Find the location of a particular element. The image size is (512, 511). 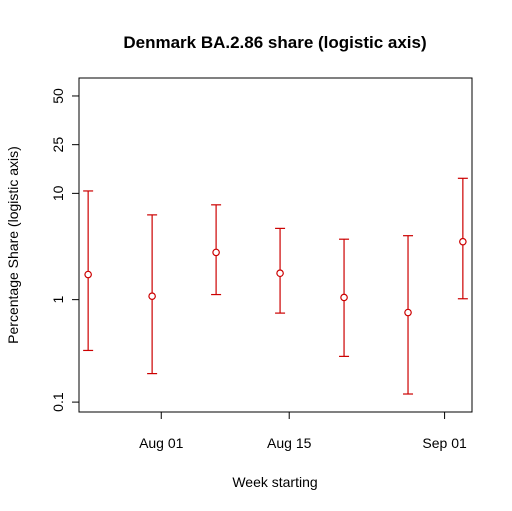

x-axis: Aug 01 Aug 15 Sep 01 is located at coordinates (303, 431).